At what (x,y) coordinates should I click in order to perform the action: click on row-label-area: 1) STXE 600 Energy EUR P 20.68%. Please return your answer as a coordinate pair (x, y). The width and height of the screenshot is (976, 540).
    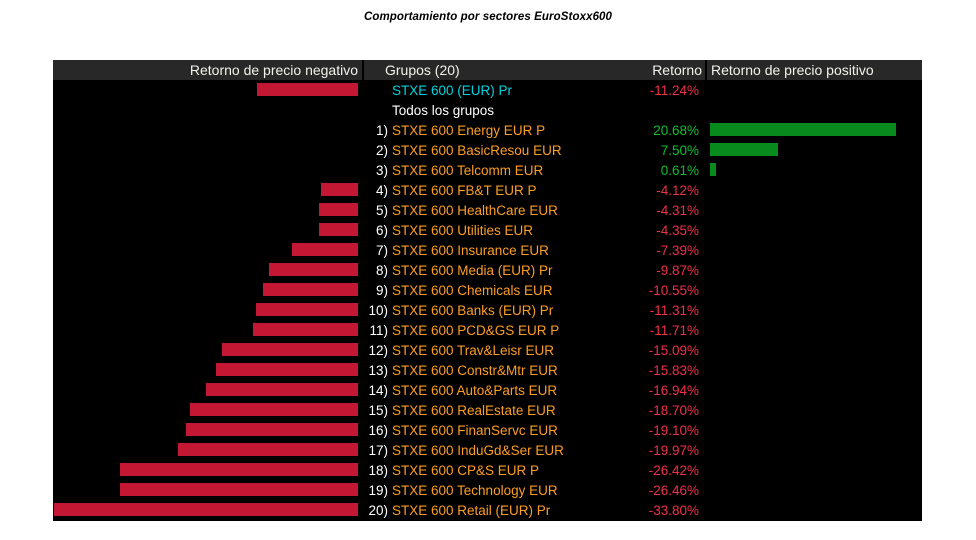
    Looking at the image, I should click on (533, 130).